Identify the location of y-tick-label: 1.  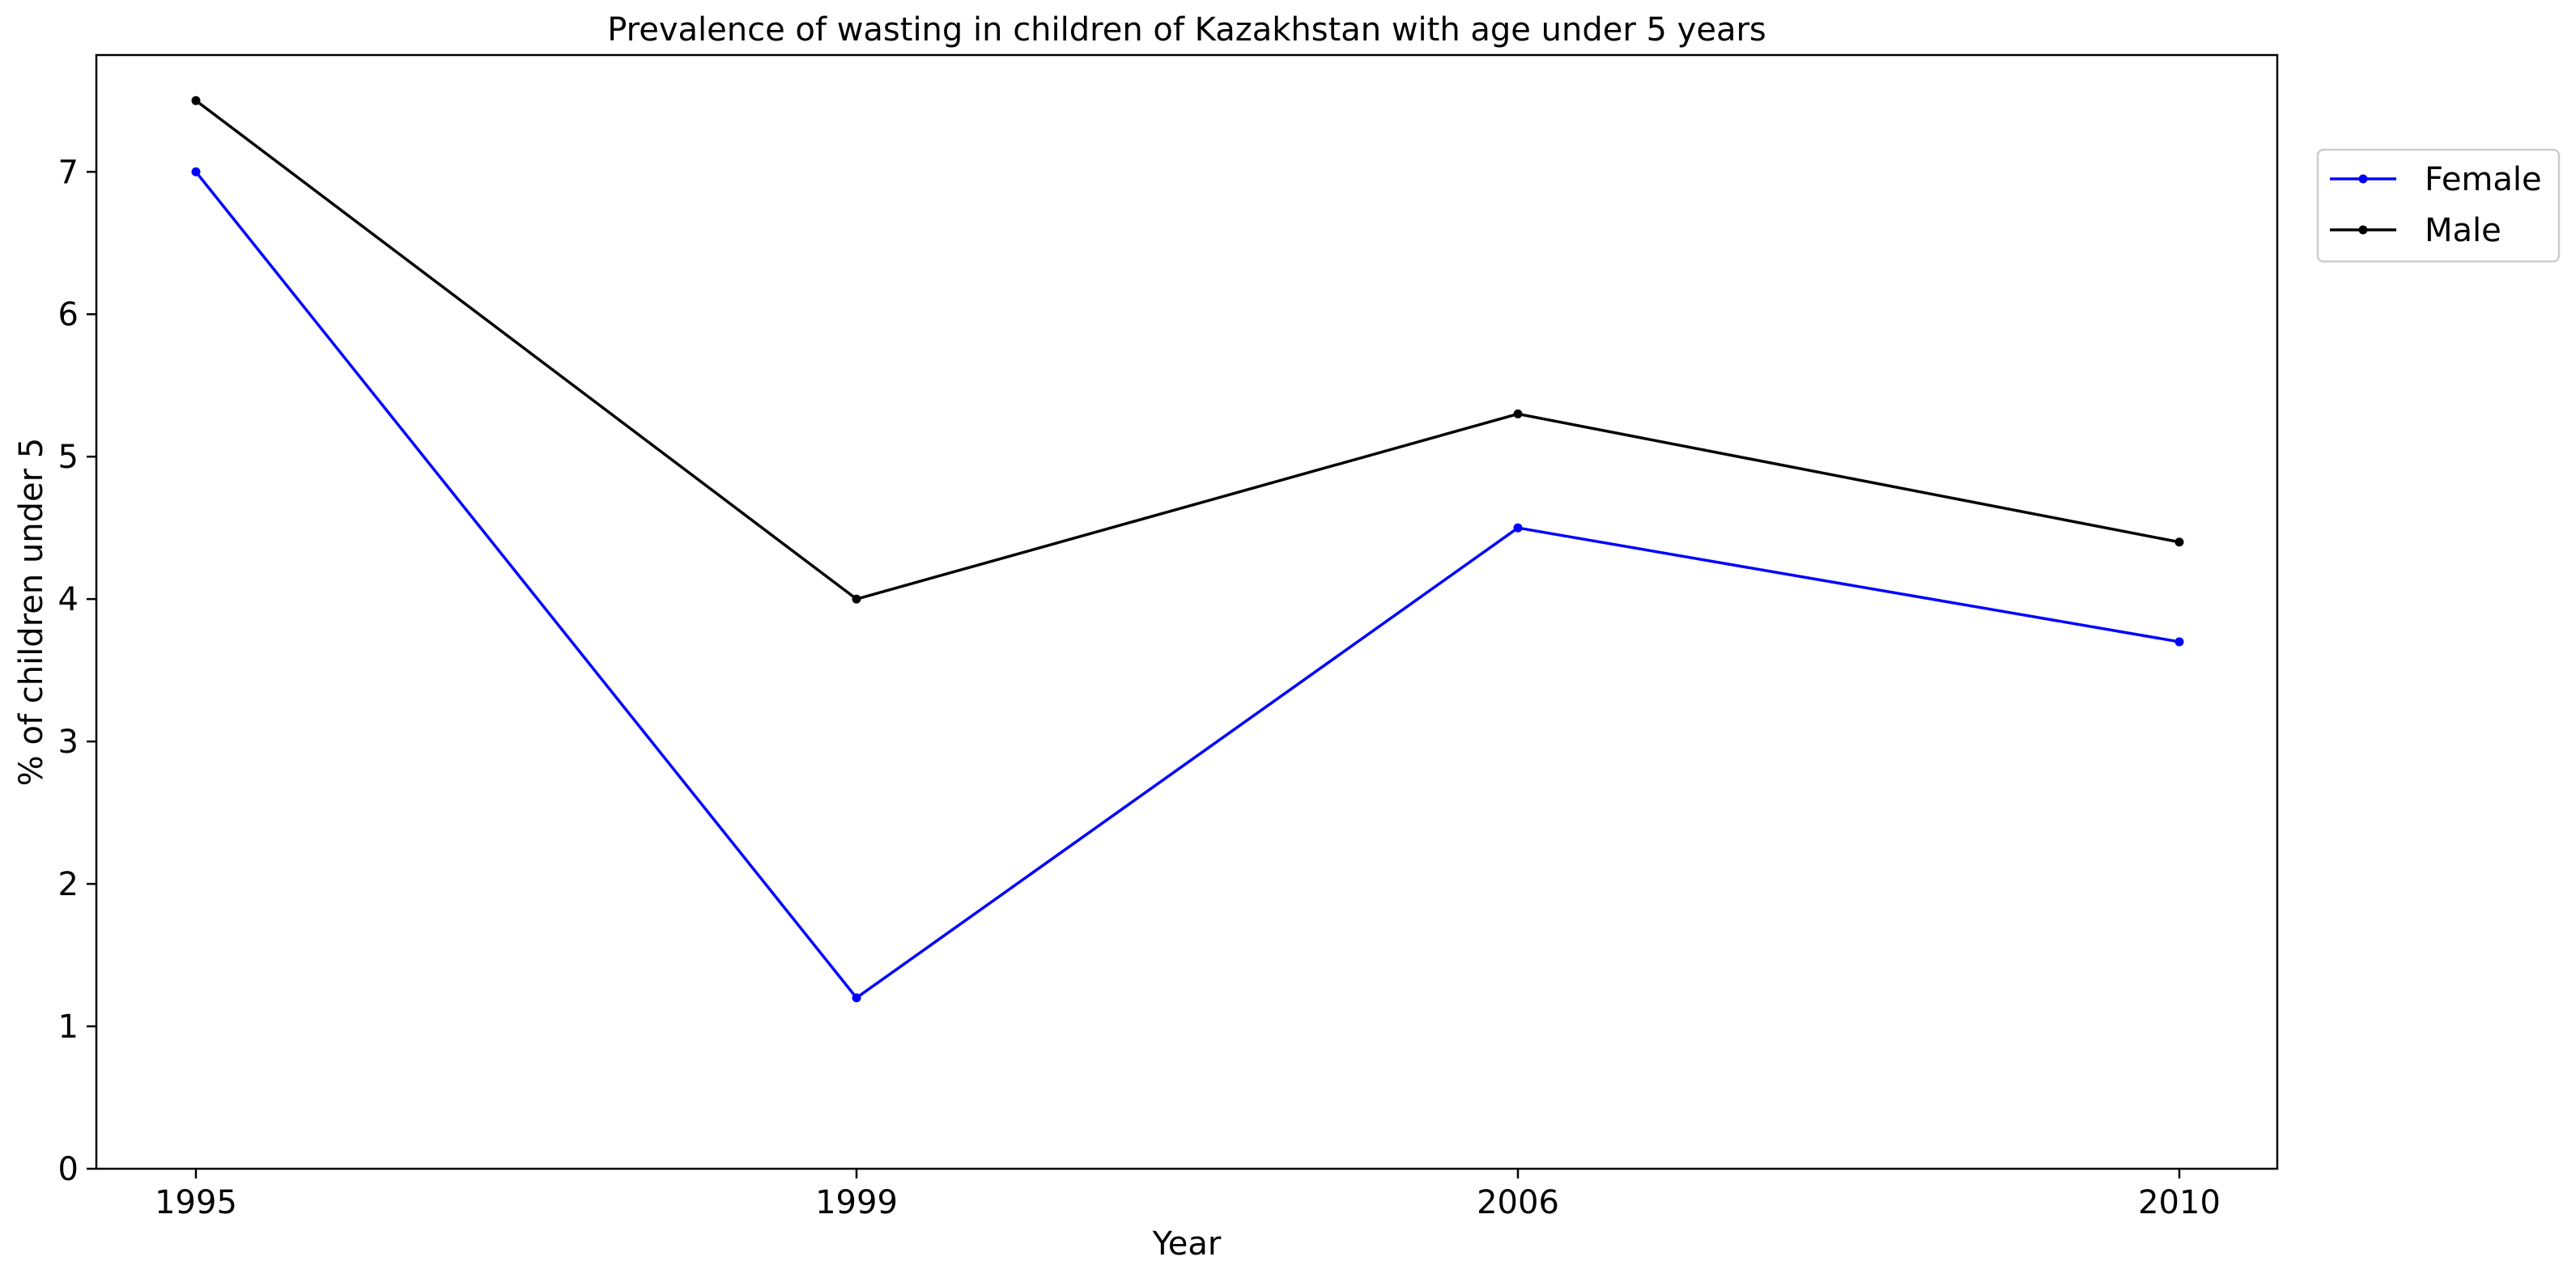
(68, 1027).